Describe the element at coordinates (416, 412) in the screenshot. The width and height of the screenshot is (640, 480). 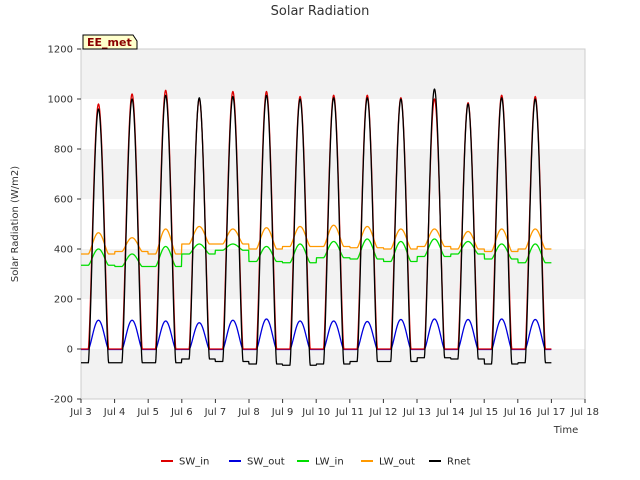
I see `x-tick-label: Jul 13` at that location.